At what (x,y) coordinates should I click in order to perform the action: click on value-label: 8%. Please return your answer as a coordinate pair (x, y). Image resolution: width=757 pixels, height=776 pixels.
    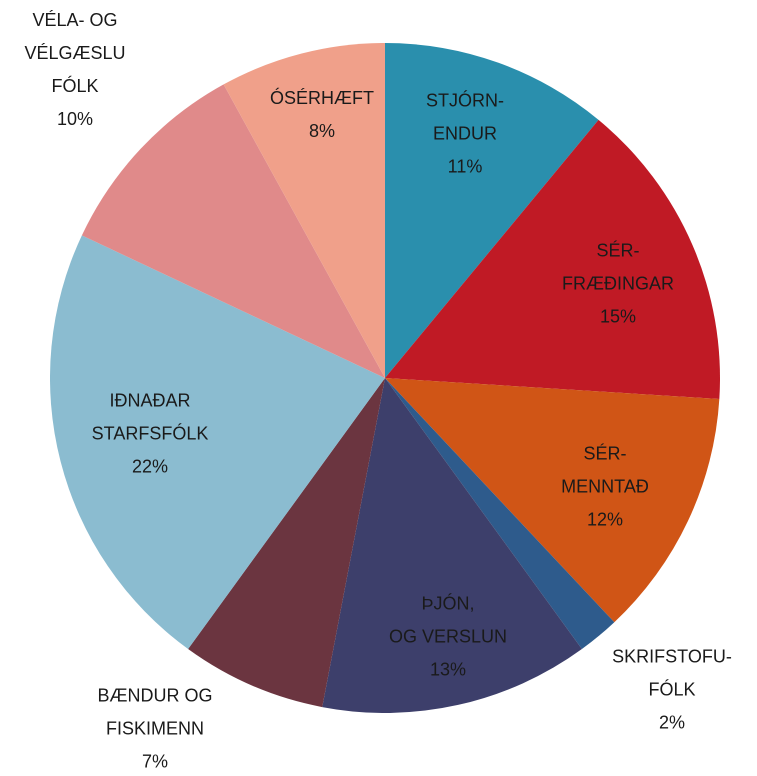
    Looking at the image, I should click on (322, 131).